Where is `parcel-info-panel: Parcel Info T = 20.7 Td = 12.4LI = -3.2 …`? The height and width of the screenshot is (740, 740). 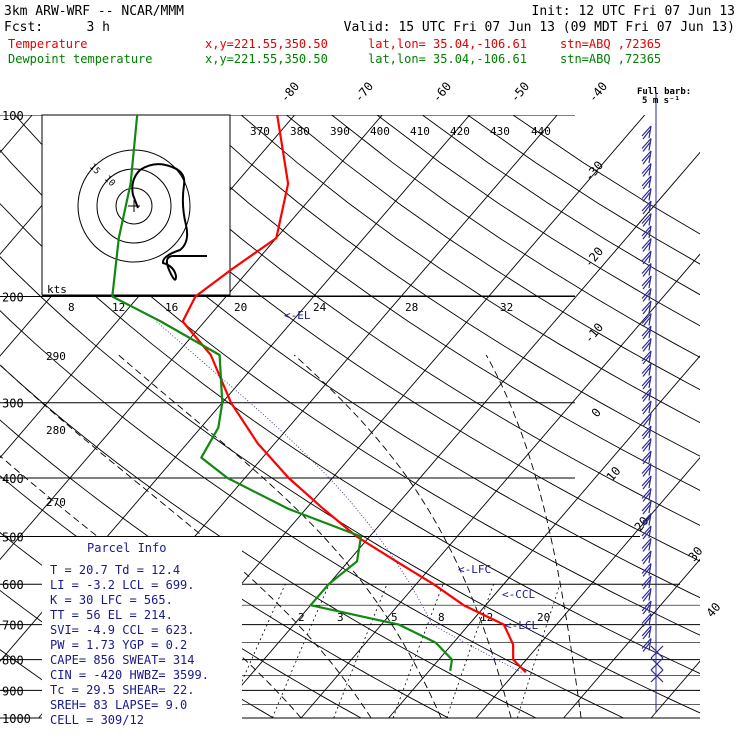
parcel-info-panel: Parcel Info T = 20.7 Td = 12.4LI = -3.2 … is located at coordinates (142, 638).